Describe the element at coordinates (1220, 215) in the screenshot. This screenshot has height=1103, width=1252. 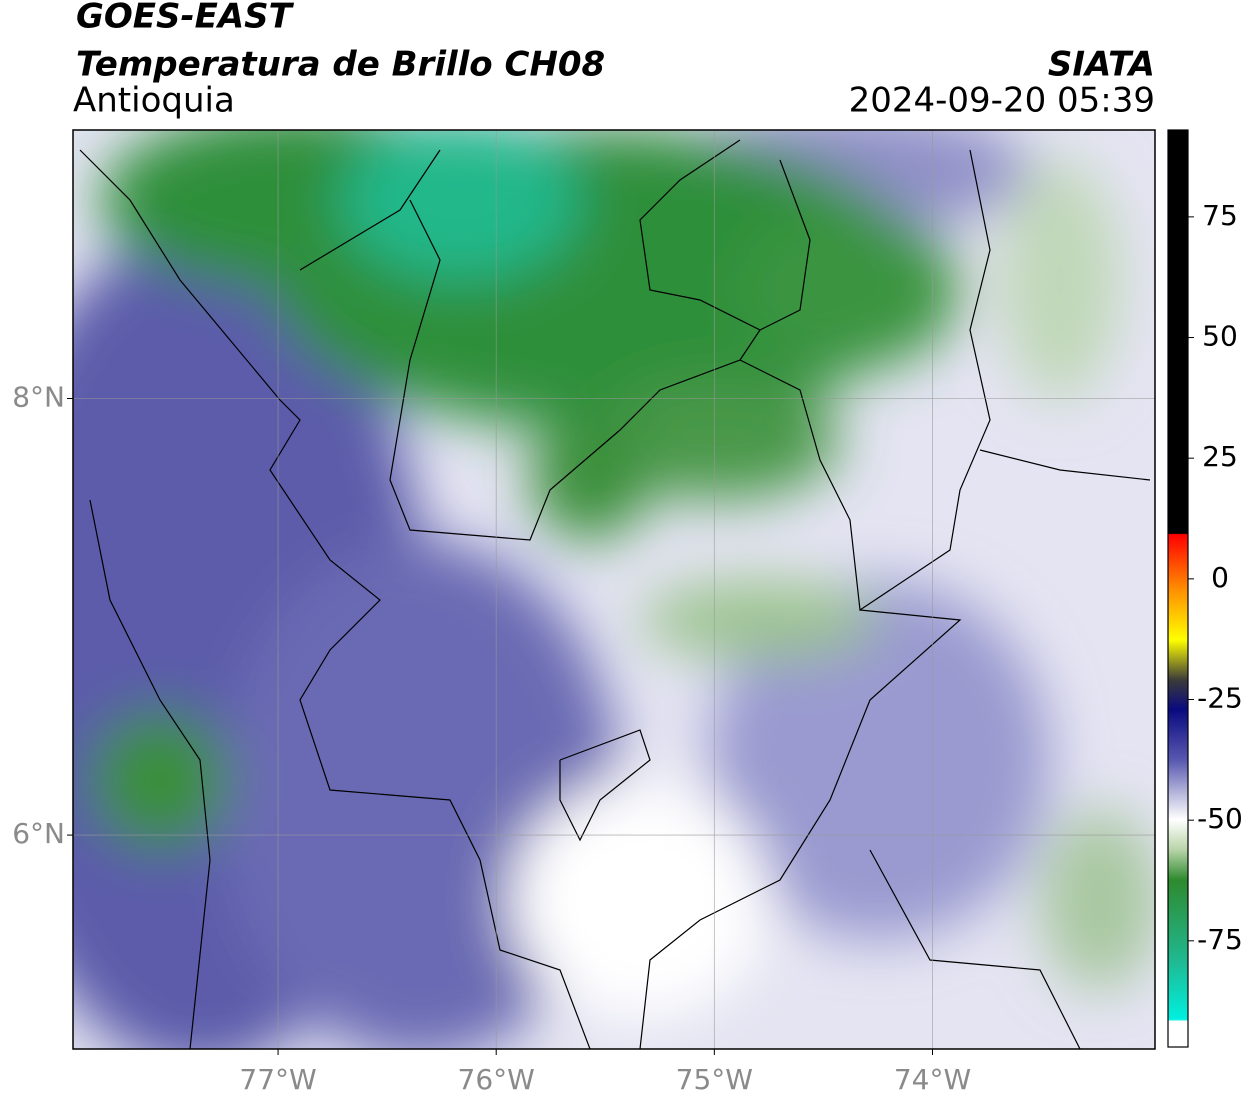
I see `colorbar-tick-label: 75` at that location.